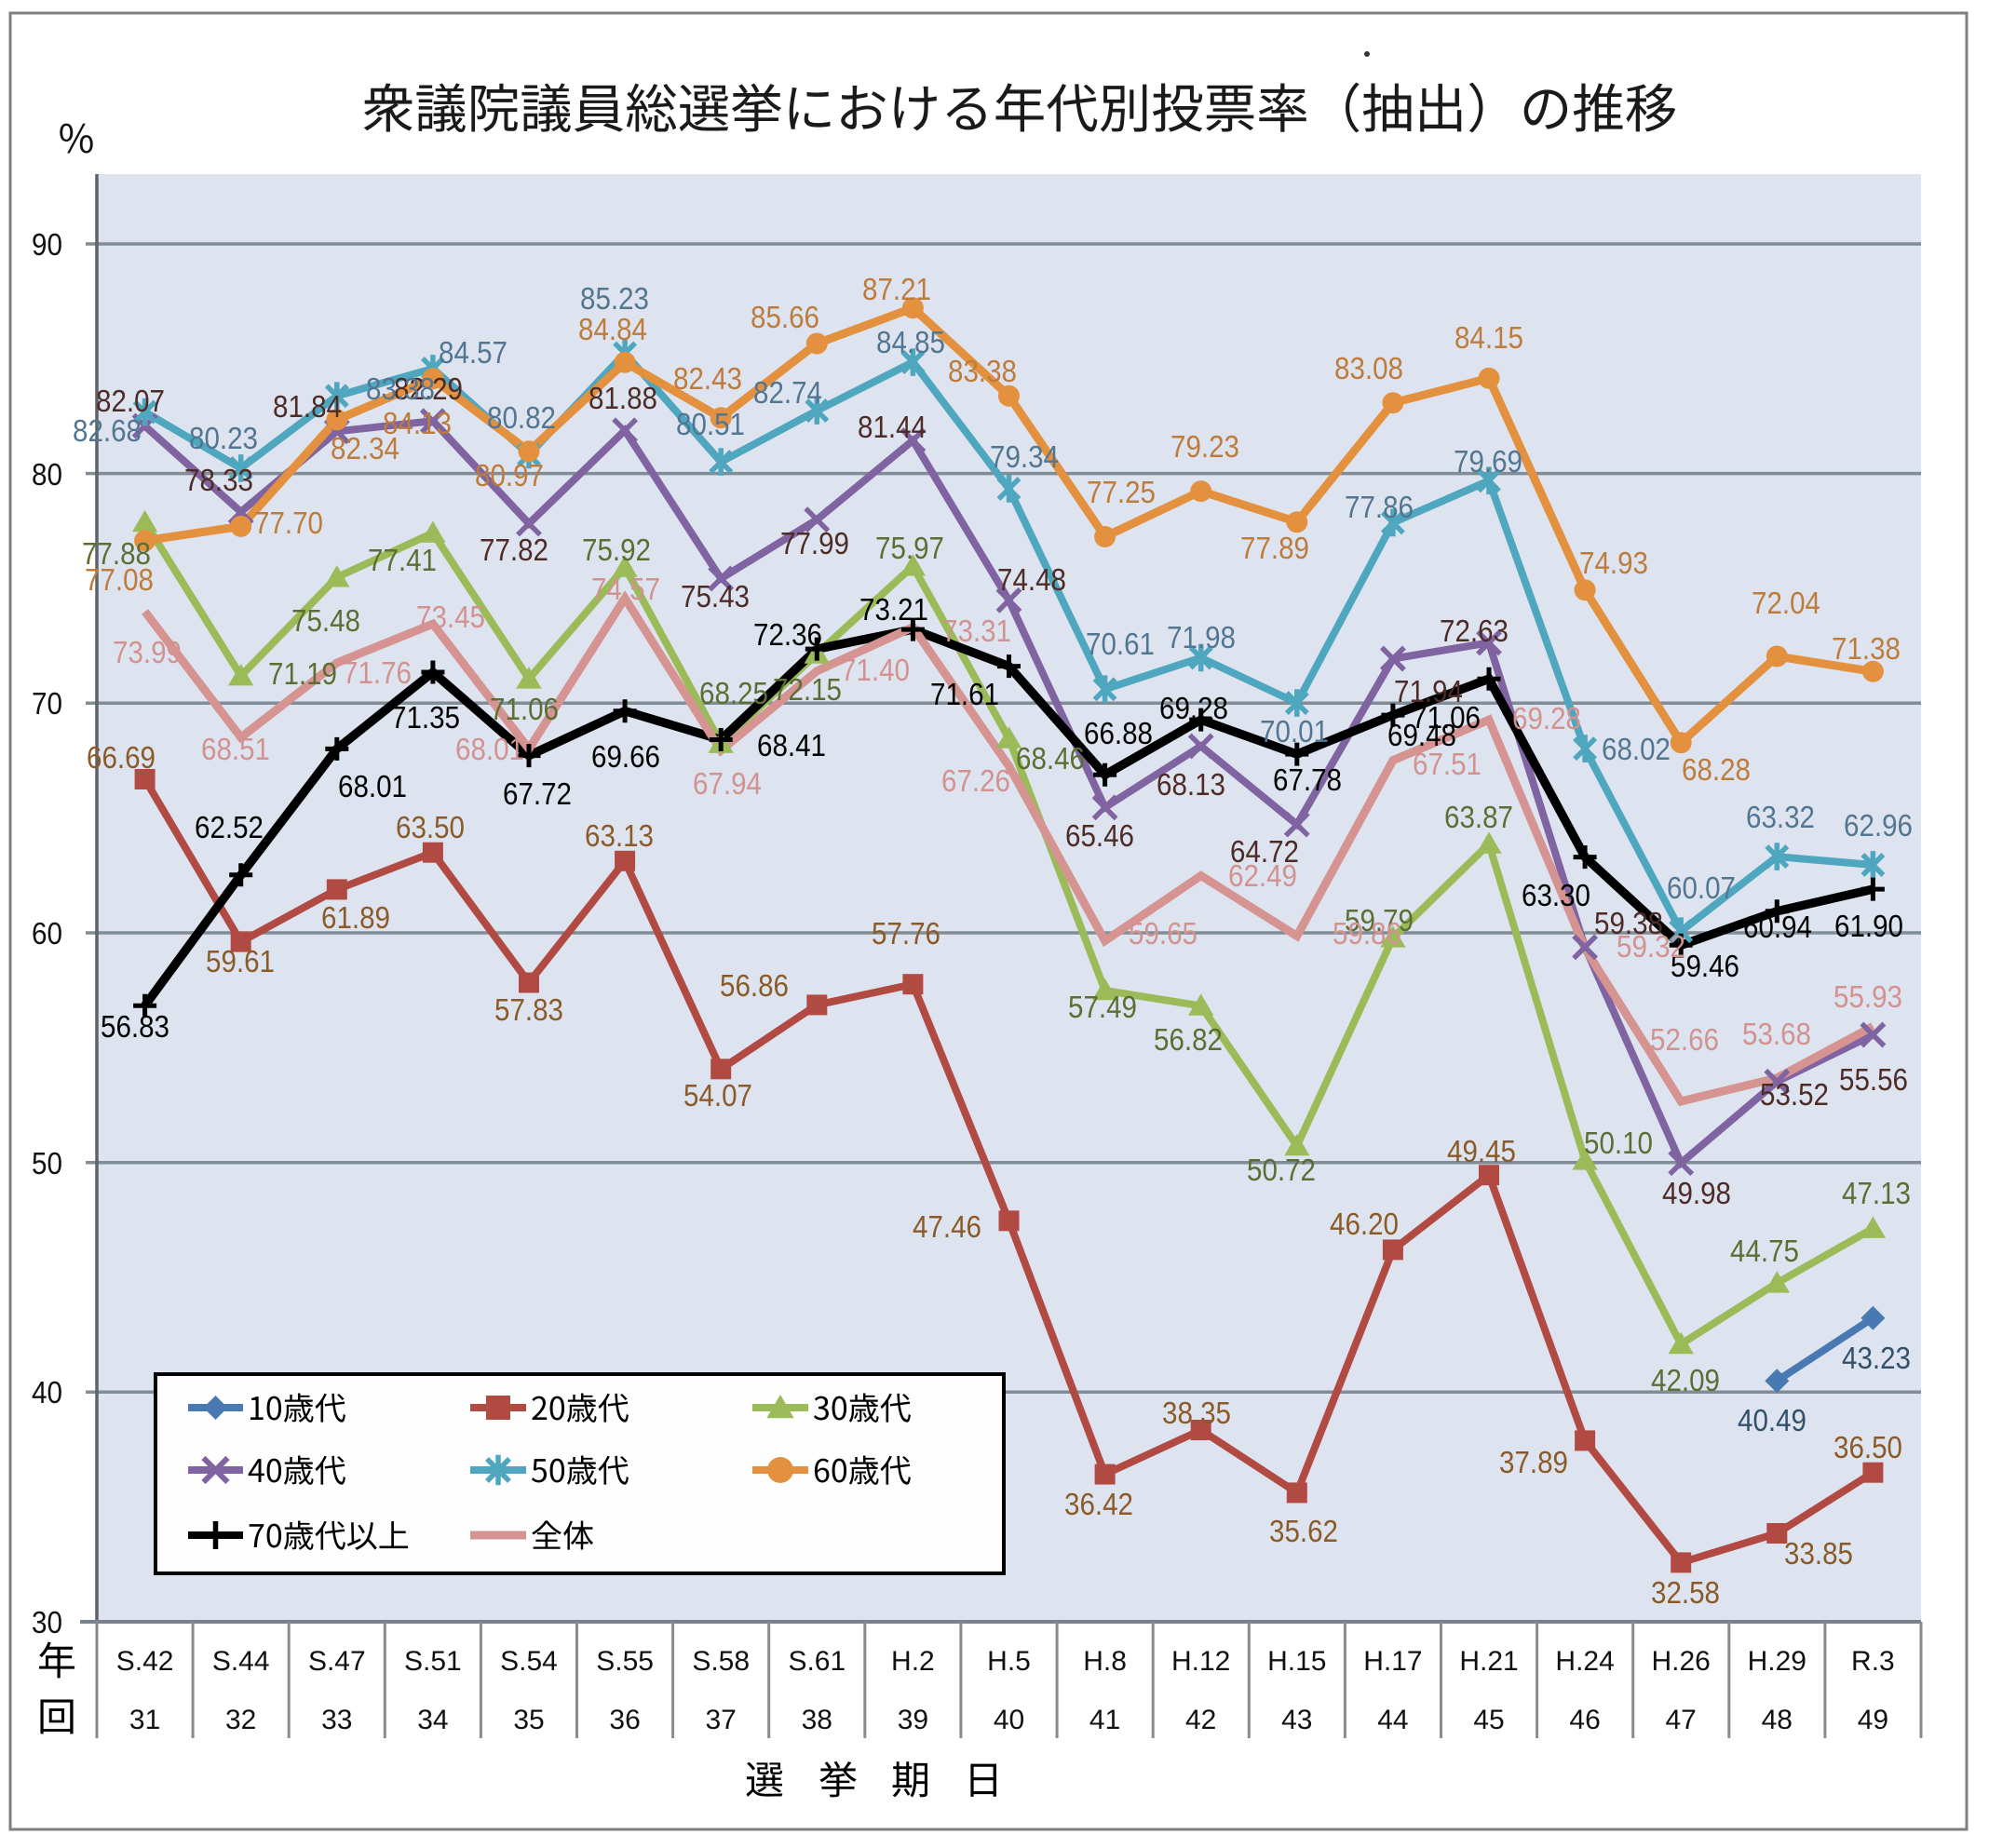  What do you see at coordinates (521, 417) in the screenshot?
I see `svg-text: 80.82` at bounding box center [521, 417].